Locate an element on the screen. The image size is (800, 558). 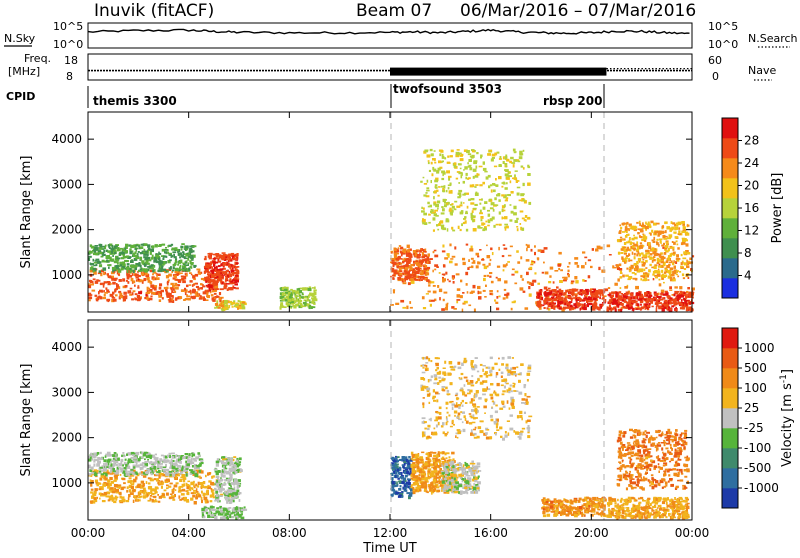
freq-panel: Freq. [MHz] 18 8 60 0 Nave is located at coordinates (392, 67).